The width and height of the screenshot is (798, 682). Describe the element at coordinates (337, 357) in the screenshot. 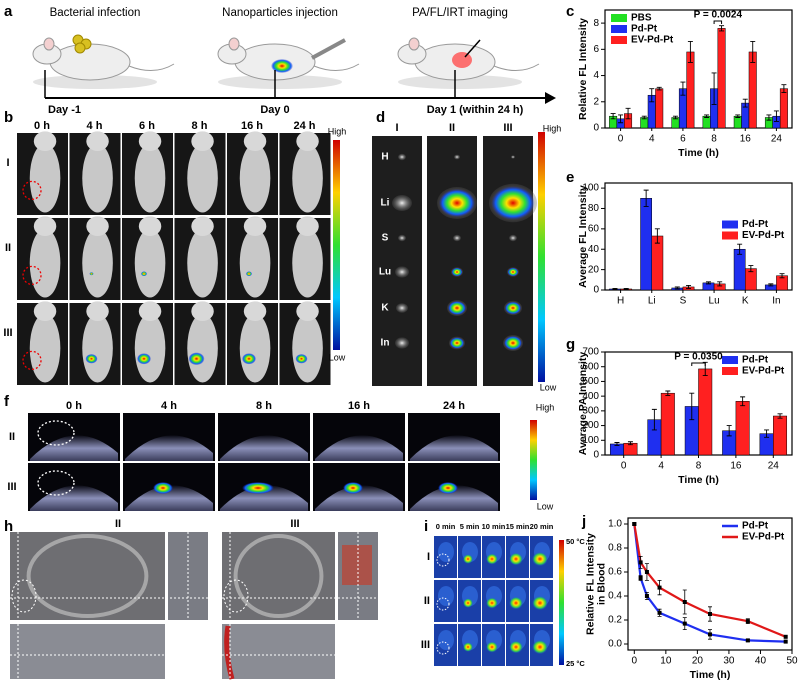

I see `scale-label: Low` at that location.